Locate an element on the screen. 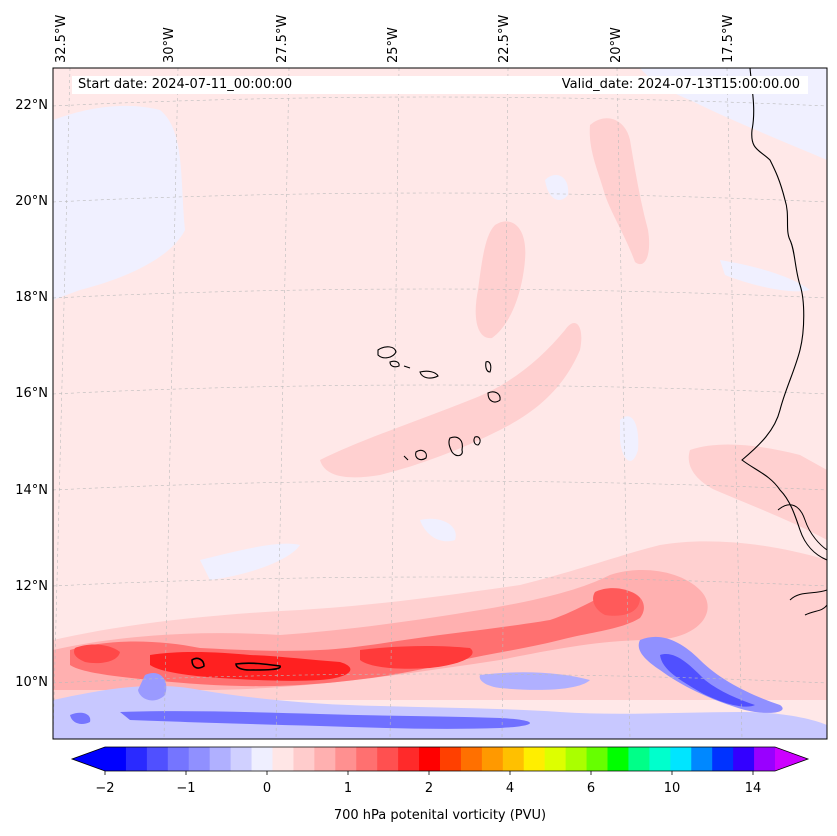 The width and height of the screenshot is (837, 836). pv-negative-core-south is located at coordinates (325, 720).